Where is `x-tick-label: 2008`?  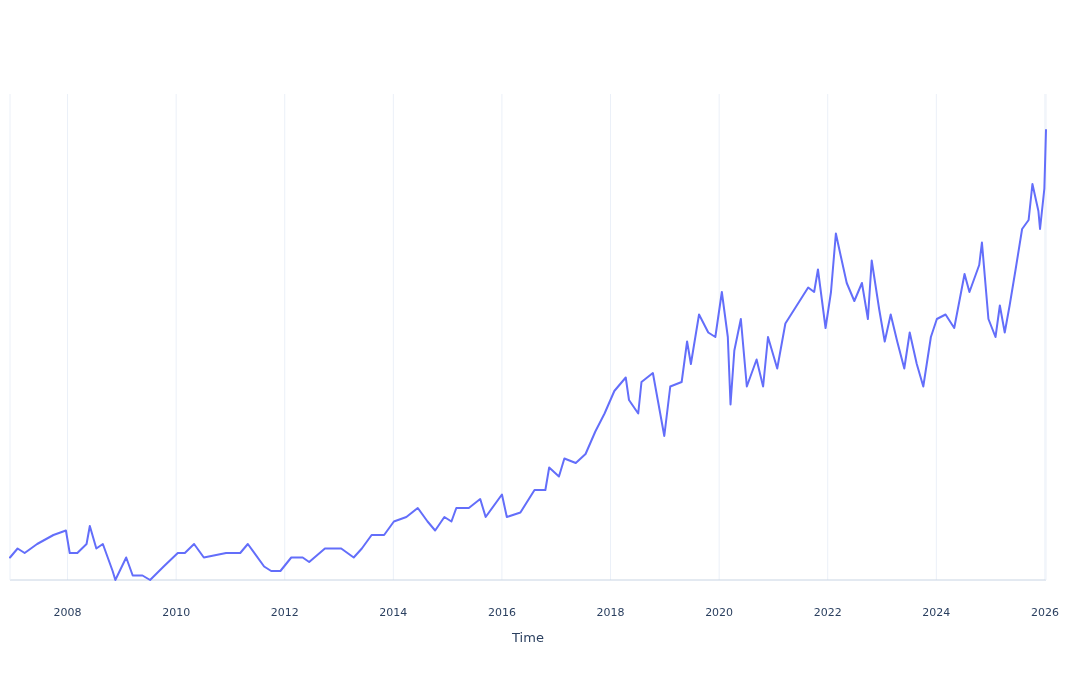
x-tick-label: 2008 is located at coordinates (67, 612).